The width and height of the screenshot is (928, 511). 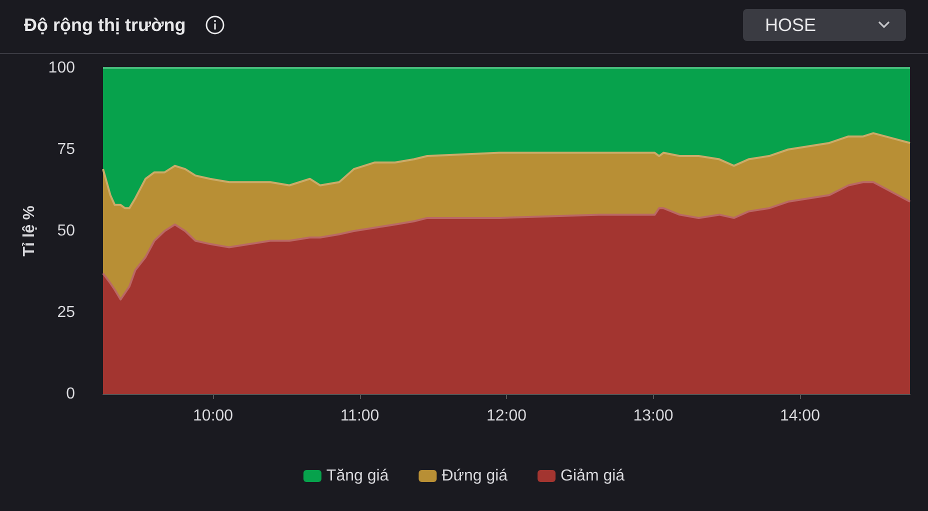 I want to click on y-tick-label: 0, so click(x=71, y=394).